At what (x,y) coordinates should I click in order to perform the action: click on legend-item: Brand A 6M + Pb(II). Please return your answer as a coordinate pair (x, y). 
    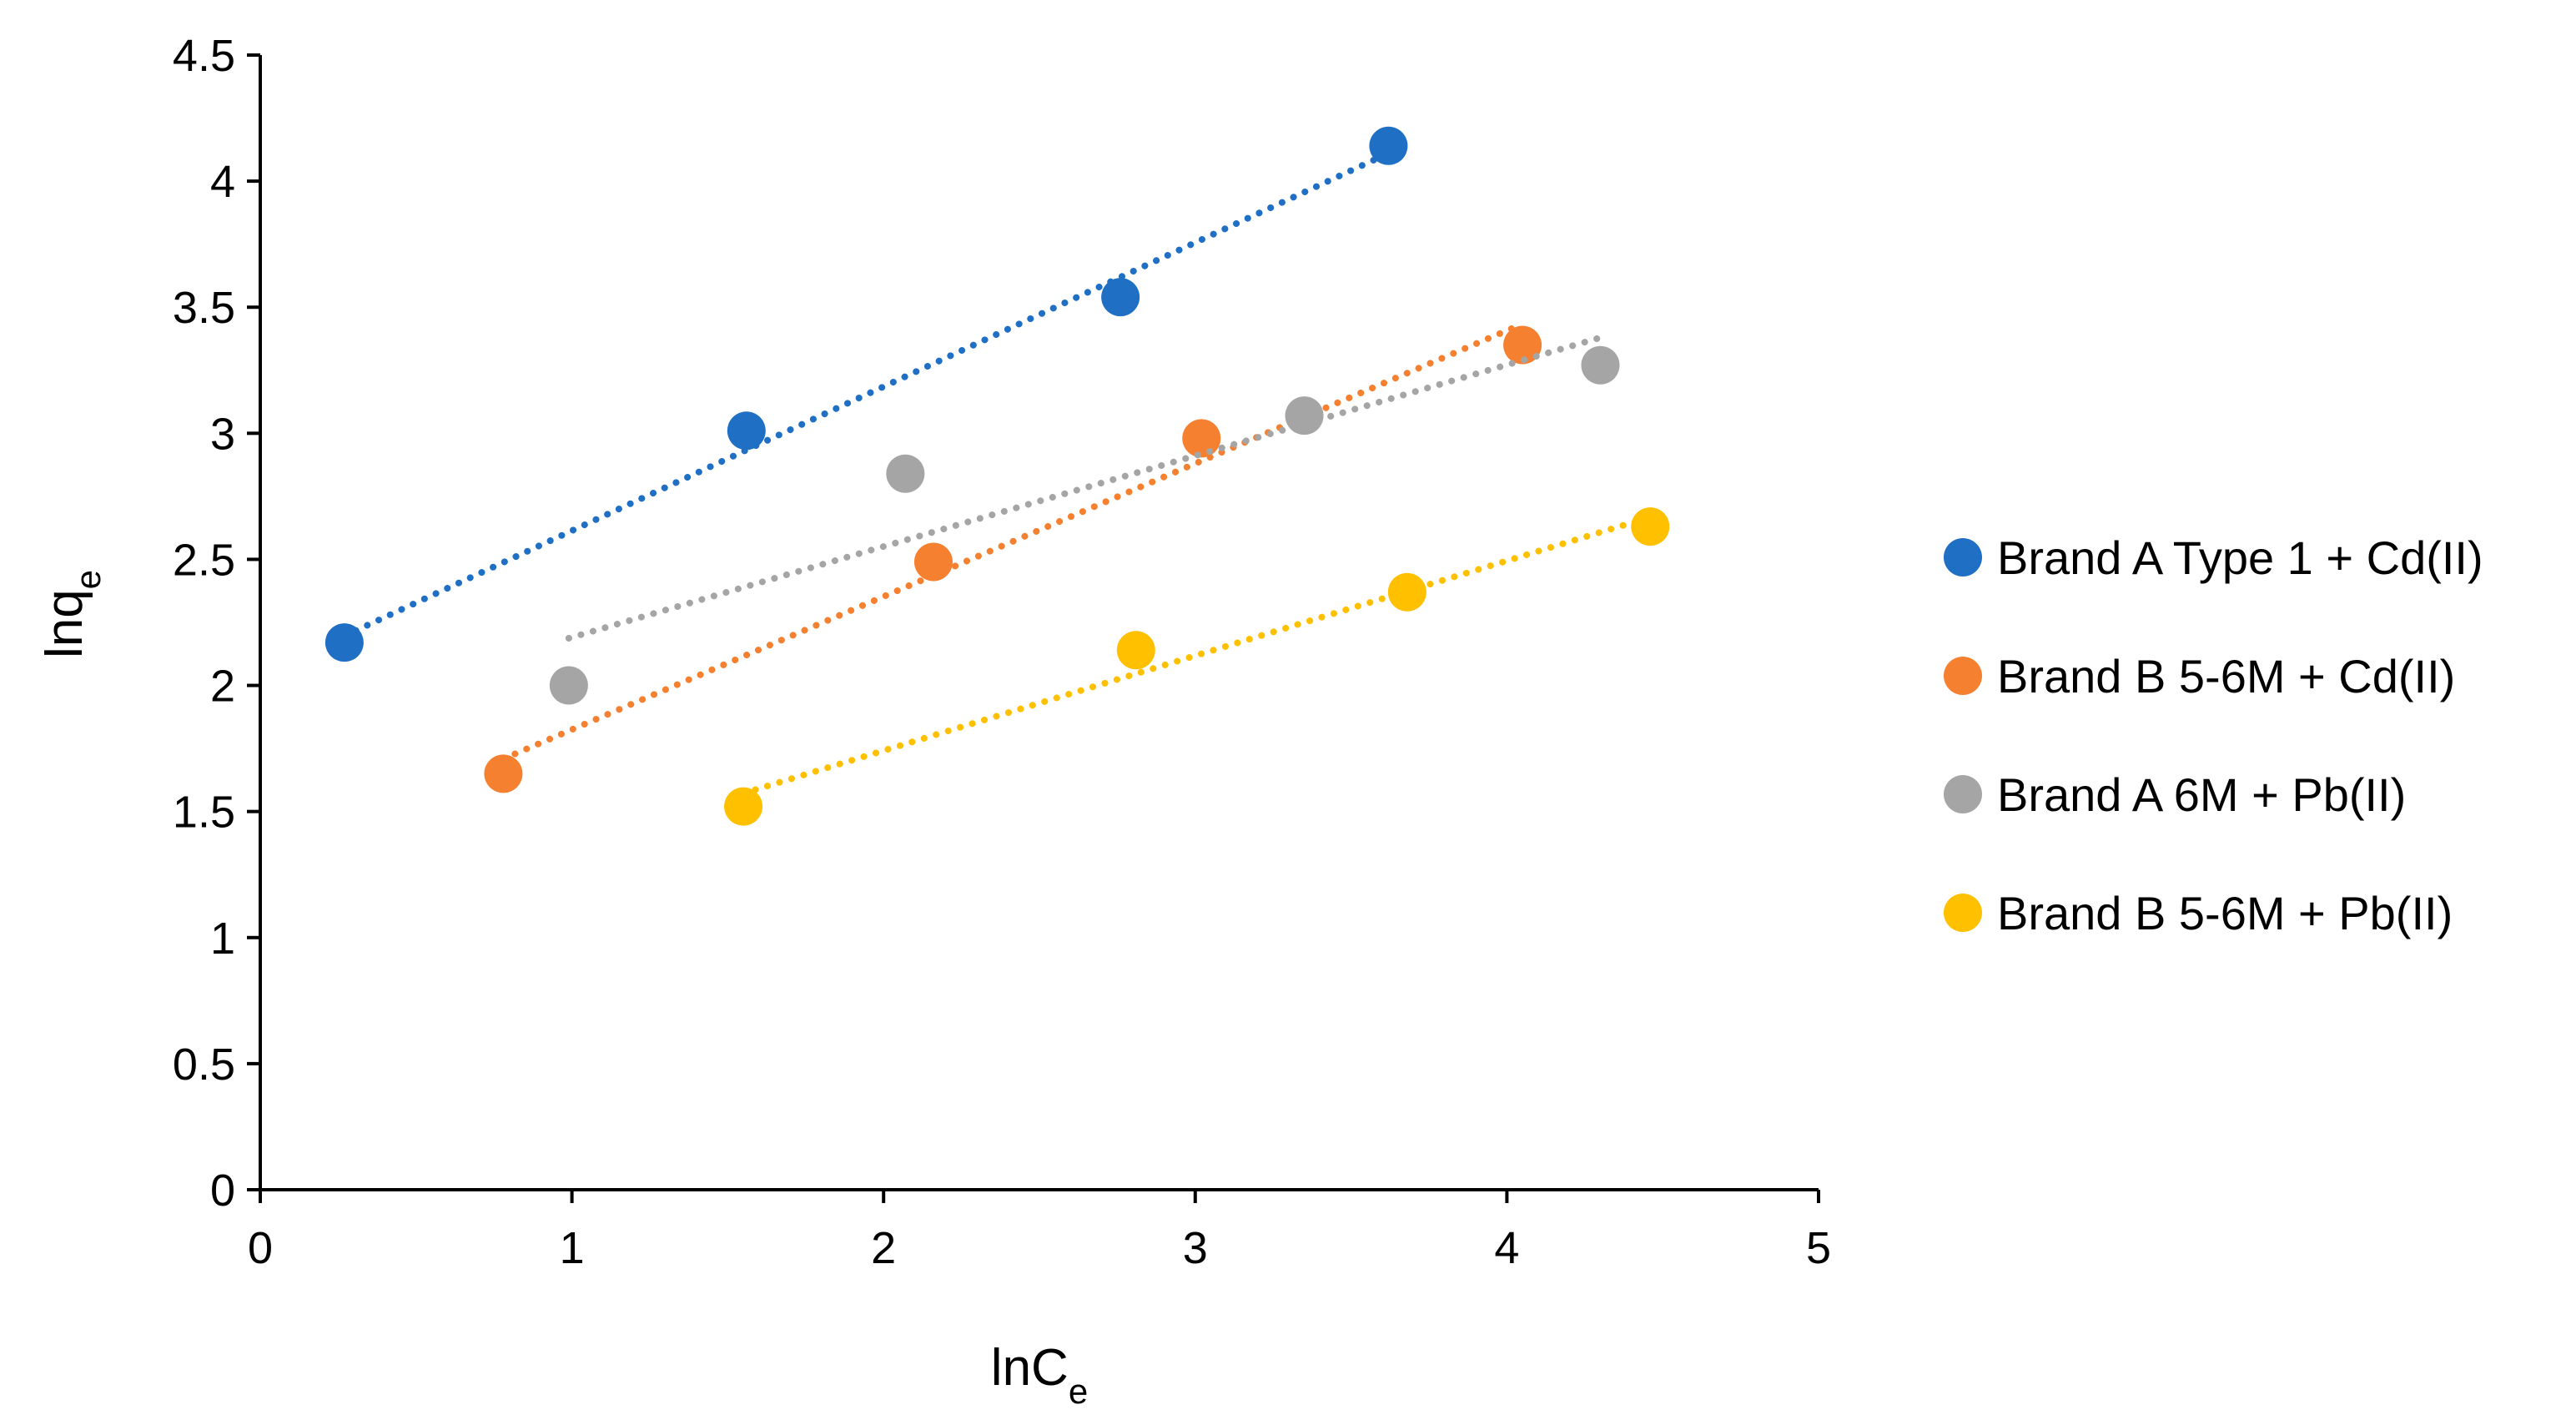
    Looking at the image, I should click on (2175, 794).